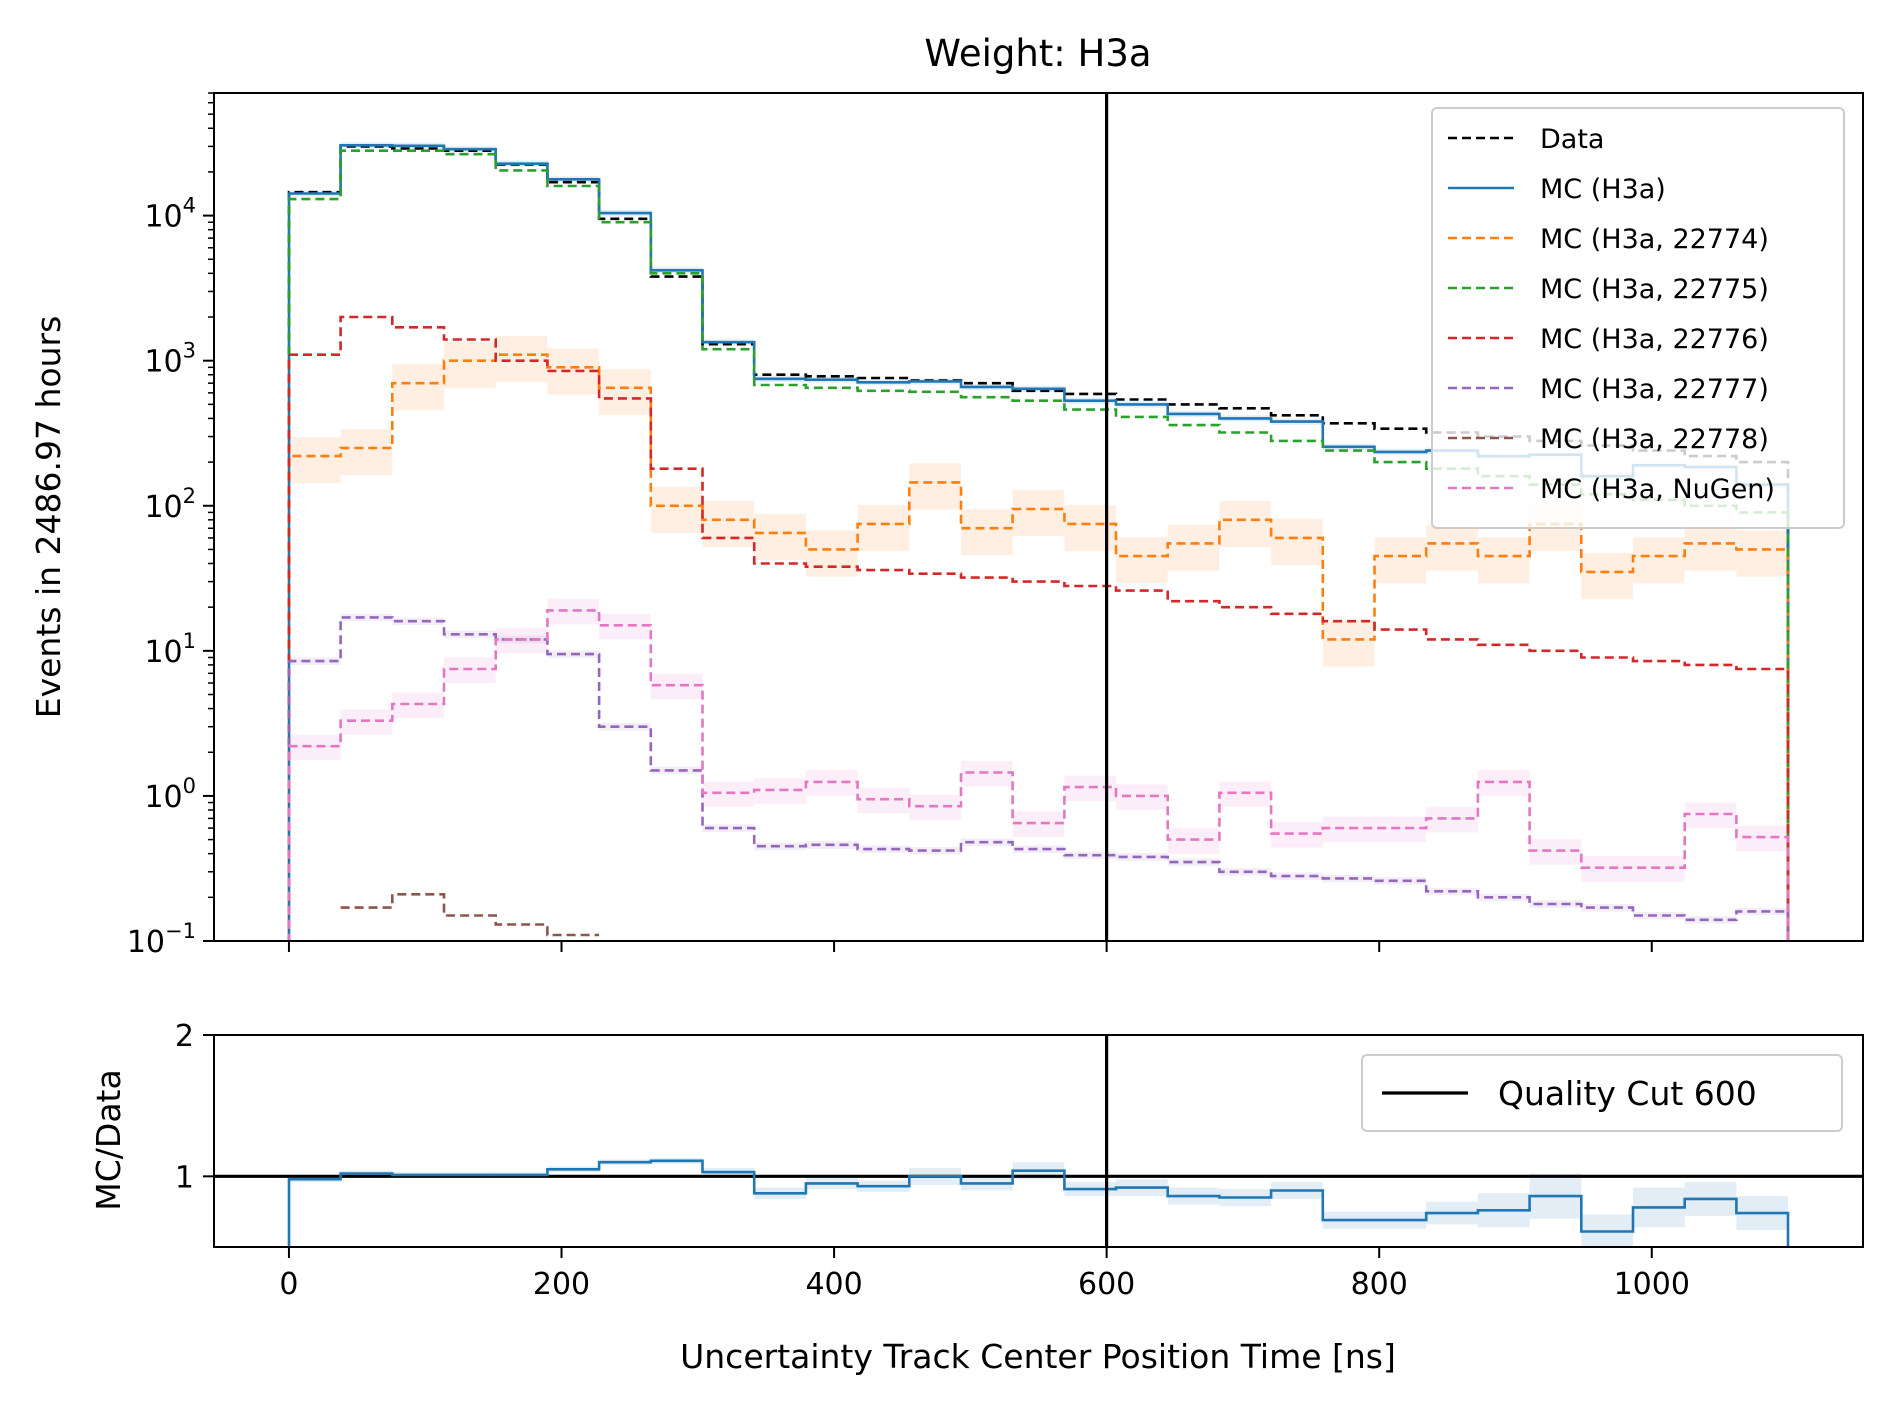  Describe the element at coordinates (1654, 339) in the screenshot. I see `legend-label-4: MC (H3a, 22776)` at that location.